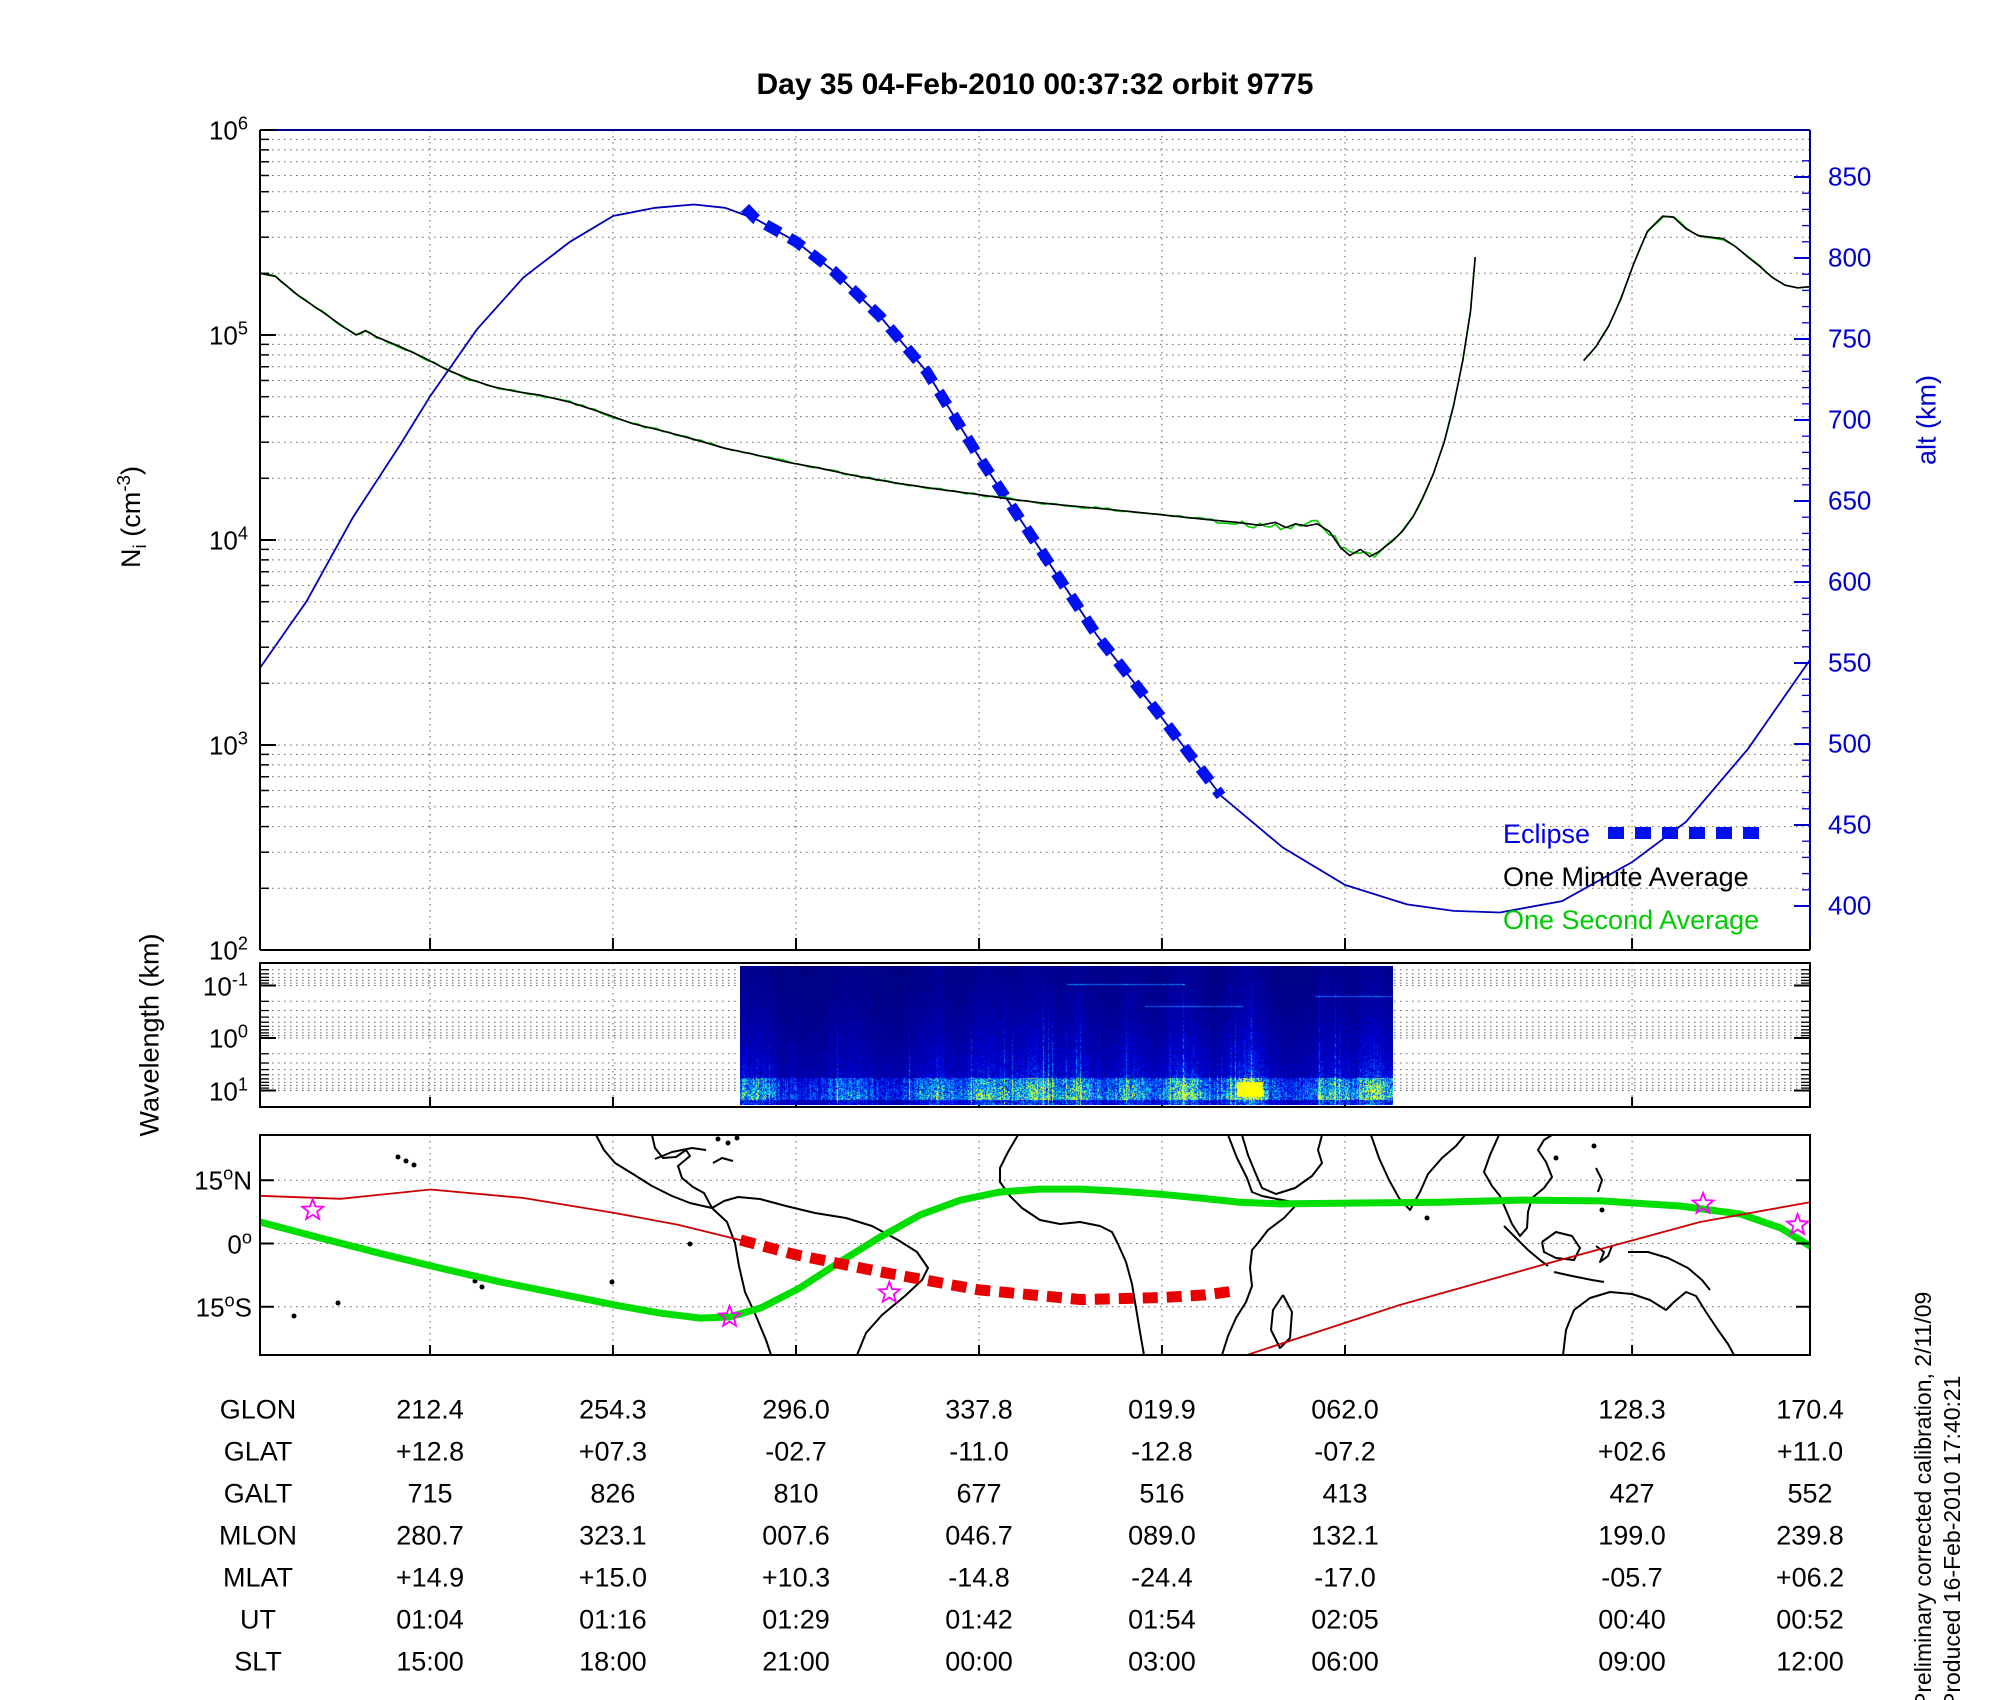 This screenshot has width=2000, height=1700. Describe the element at coordinates (1810, 1493) in the screenshot. I see `table-value: 552` at that location.